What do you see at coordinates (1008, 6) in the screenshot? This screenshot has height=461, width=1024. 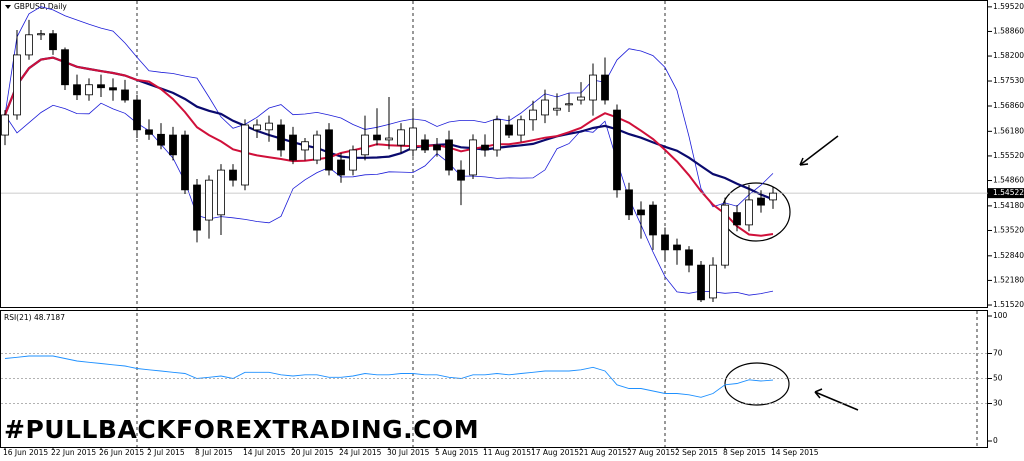 I see `y-tick-label: 1.59520` at bounding box center [1008, 6].